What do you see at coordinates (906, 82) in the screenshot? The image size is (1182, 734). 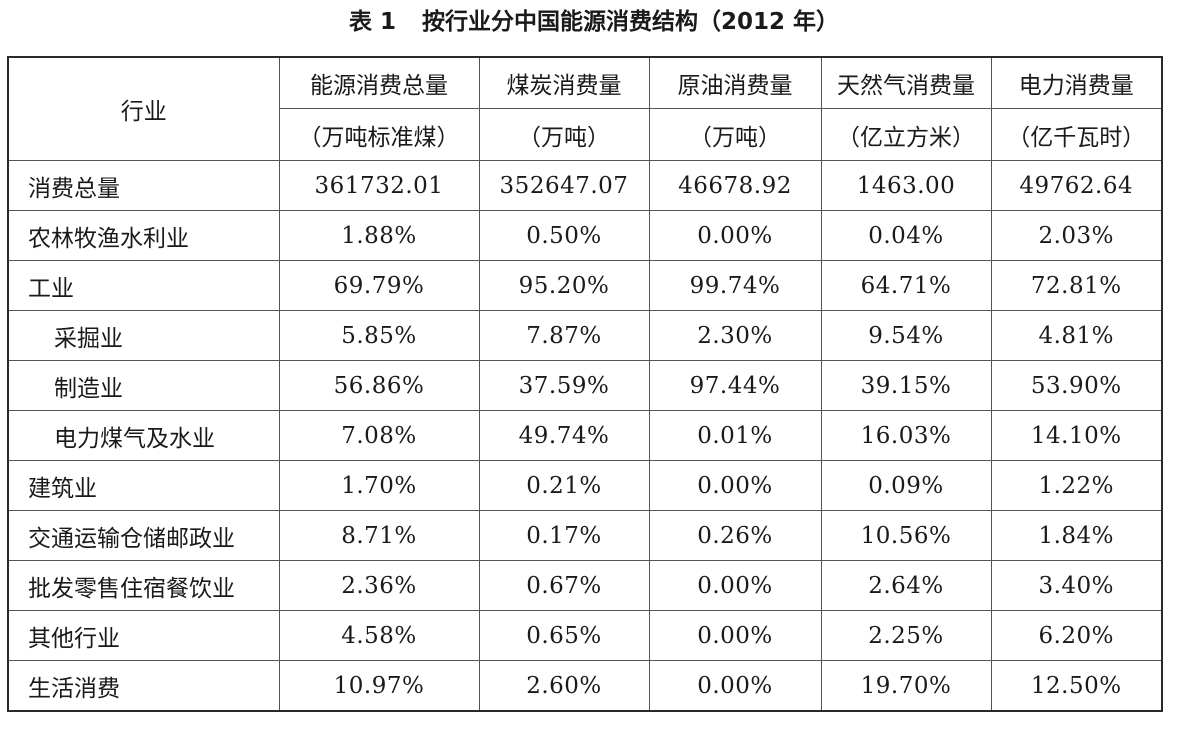 I see `column-header-name: 天然气消费量` at bounding box center [906, 82].